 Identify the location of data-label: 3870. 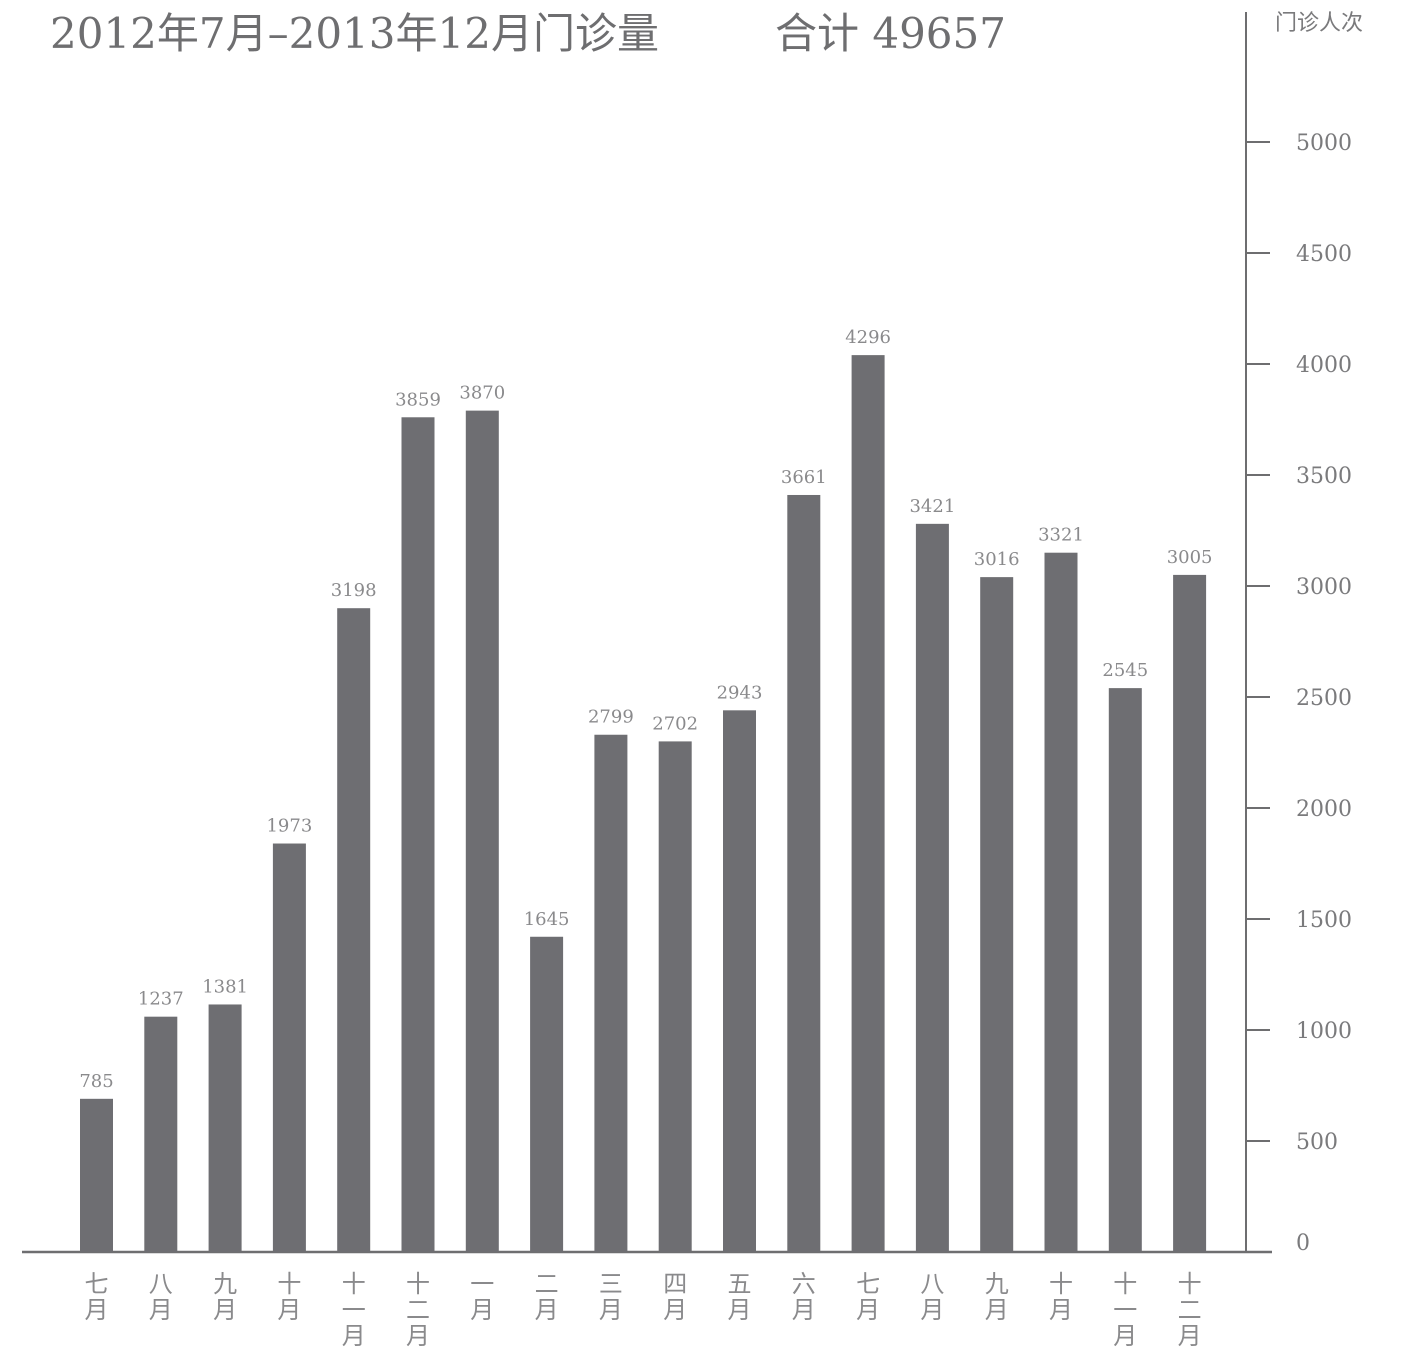
(482, 393).